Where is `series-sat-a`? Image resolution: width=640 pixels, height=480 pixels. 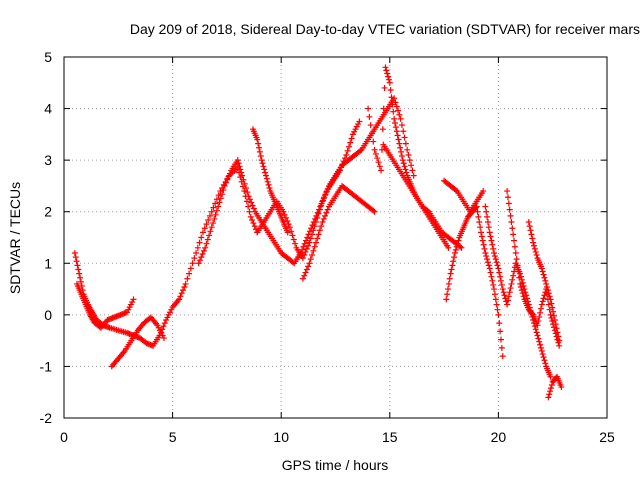
series-sat-a is located at coordinates (166, 256).